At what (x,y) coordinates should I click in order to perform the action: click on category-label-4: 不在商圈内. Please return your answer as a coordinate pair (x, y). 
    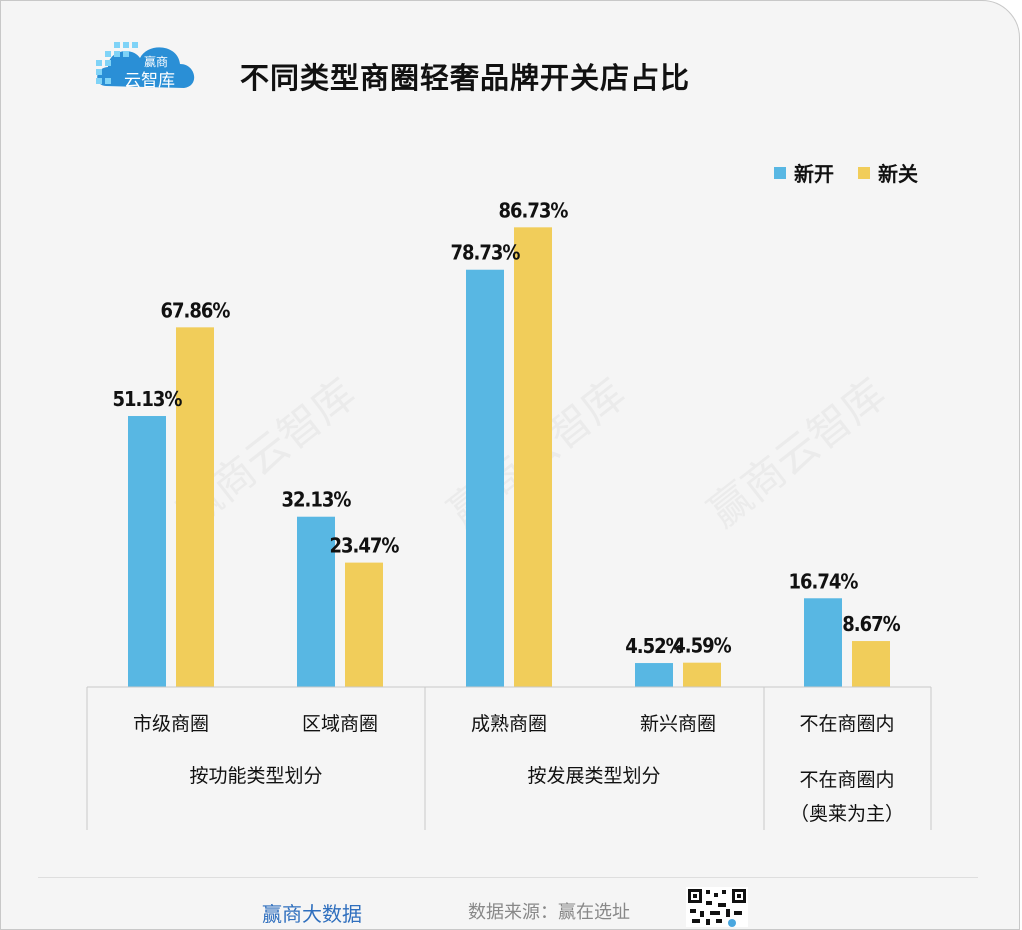
    Looking at the image, I should click on (846, 724).